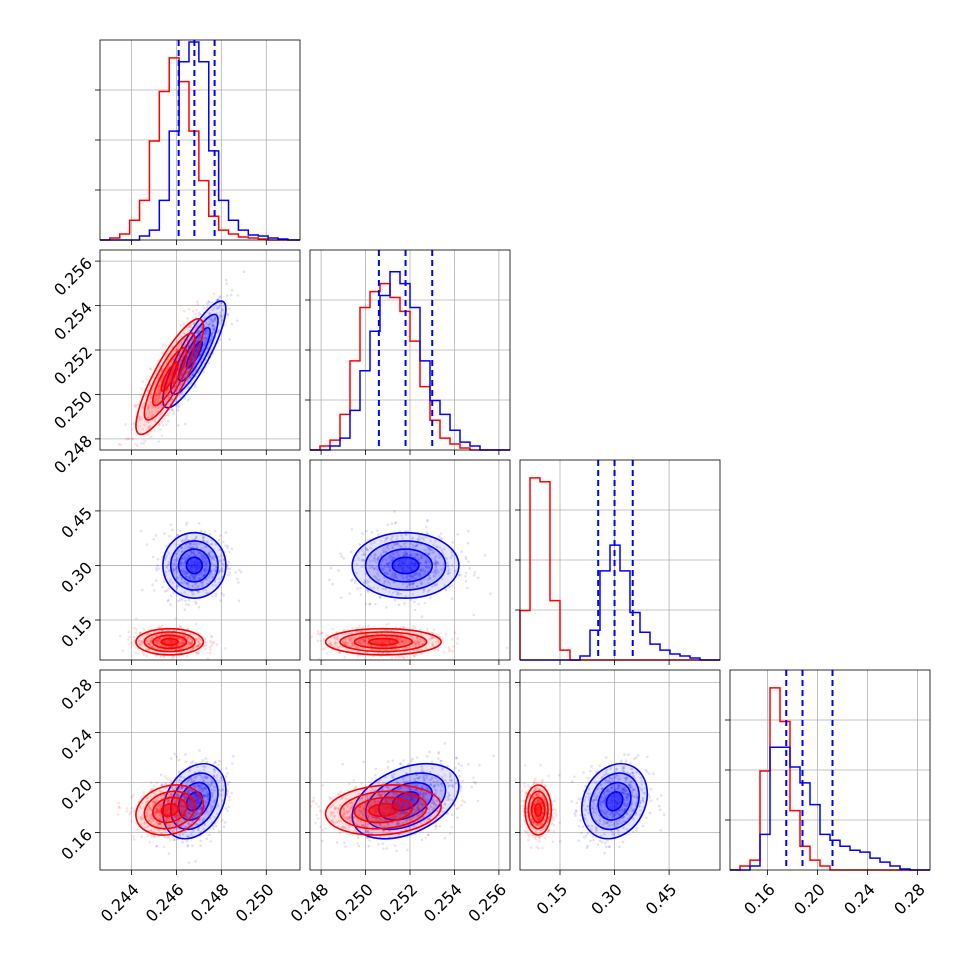 The height and width of the screenshot is (970, 970). I want to click on histogram-panel-p1, so click(408, 352).